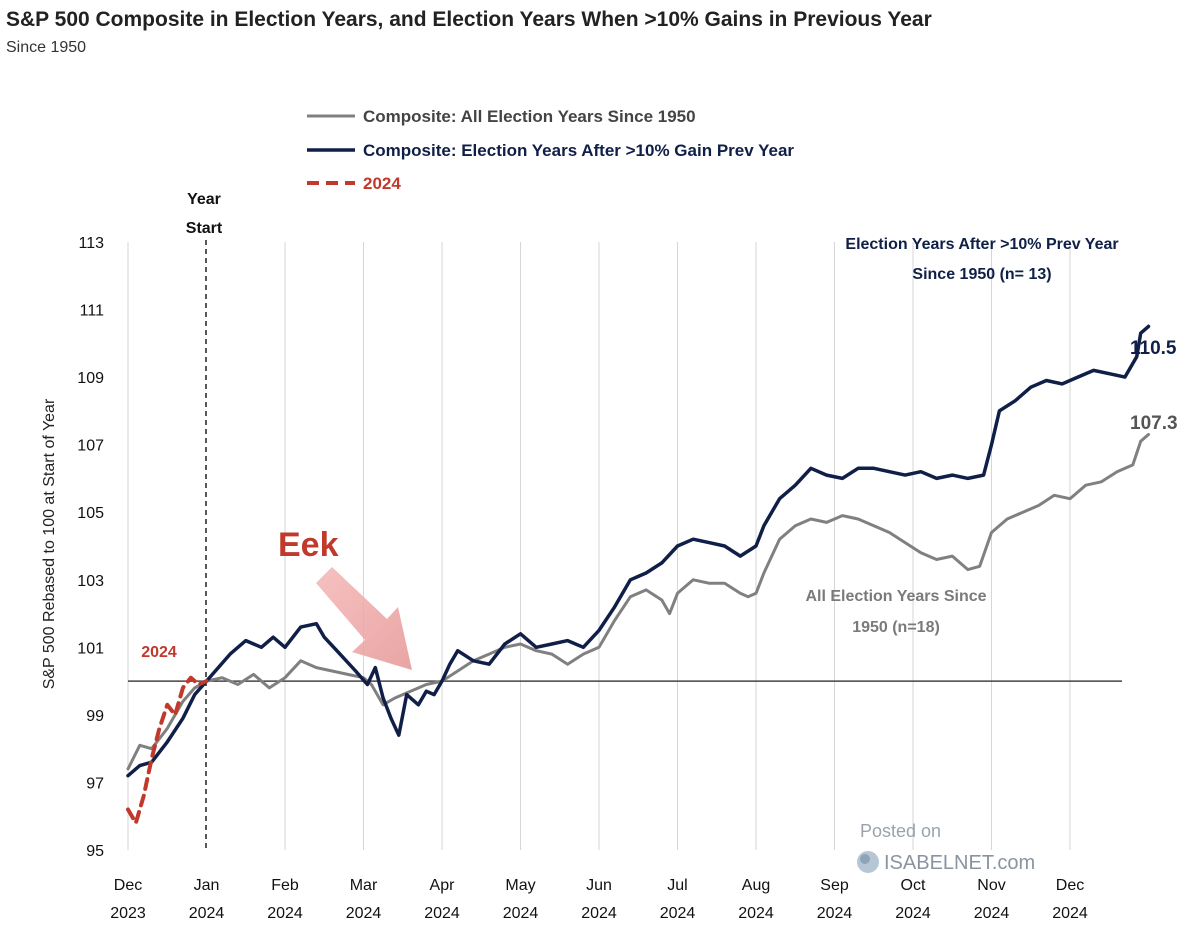 The image size is (1200, 933). Describe the element at coordinates (90, 378) in the screenshot. I see `y-tick-109: 109` at that location.